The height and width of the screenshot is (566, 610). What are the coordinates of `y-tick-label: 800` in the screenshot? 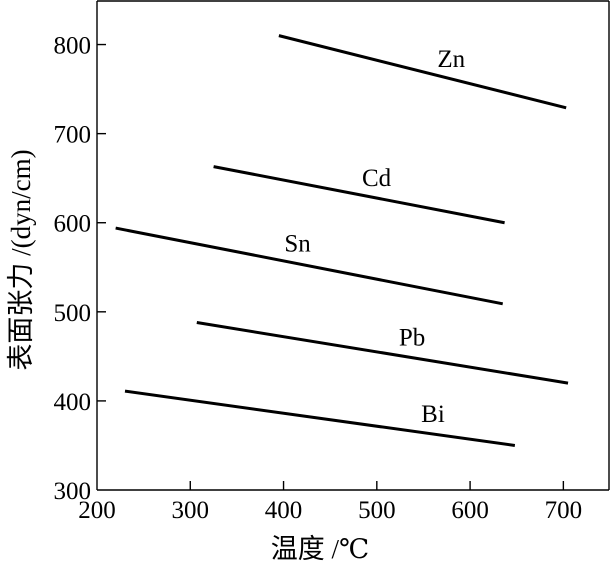 It's located at (73, 46).